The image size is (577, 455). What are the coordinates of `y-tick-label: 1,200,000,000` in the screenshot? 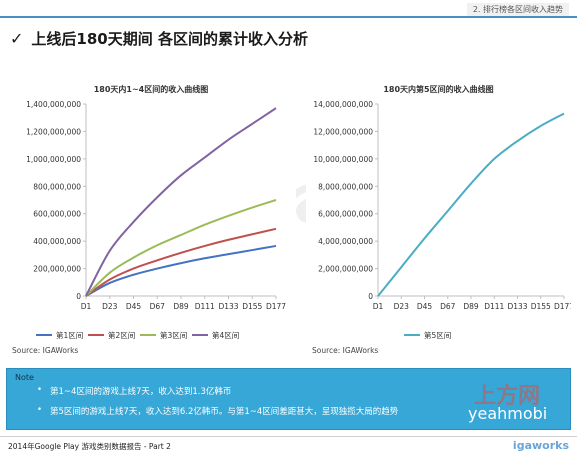 It's located at (53, 131).